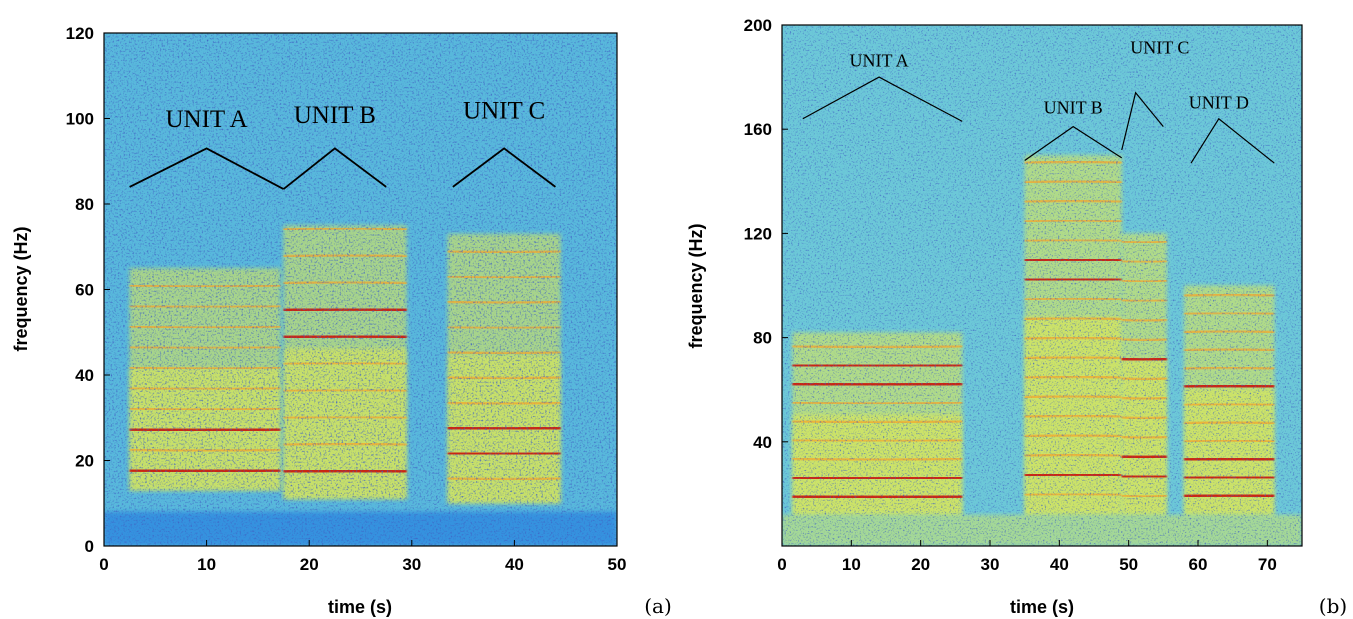 Image resolution: width=1353 pixels, height=619 pixels. Describe the element at coordinates (411, 564) in the screenshot. I see `panel-a-xtick-label: 30` at that location.